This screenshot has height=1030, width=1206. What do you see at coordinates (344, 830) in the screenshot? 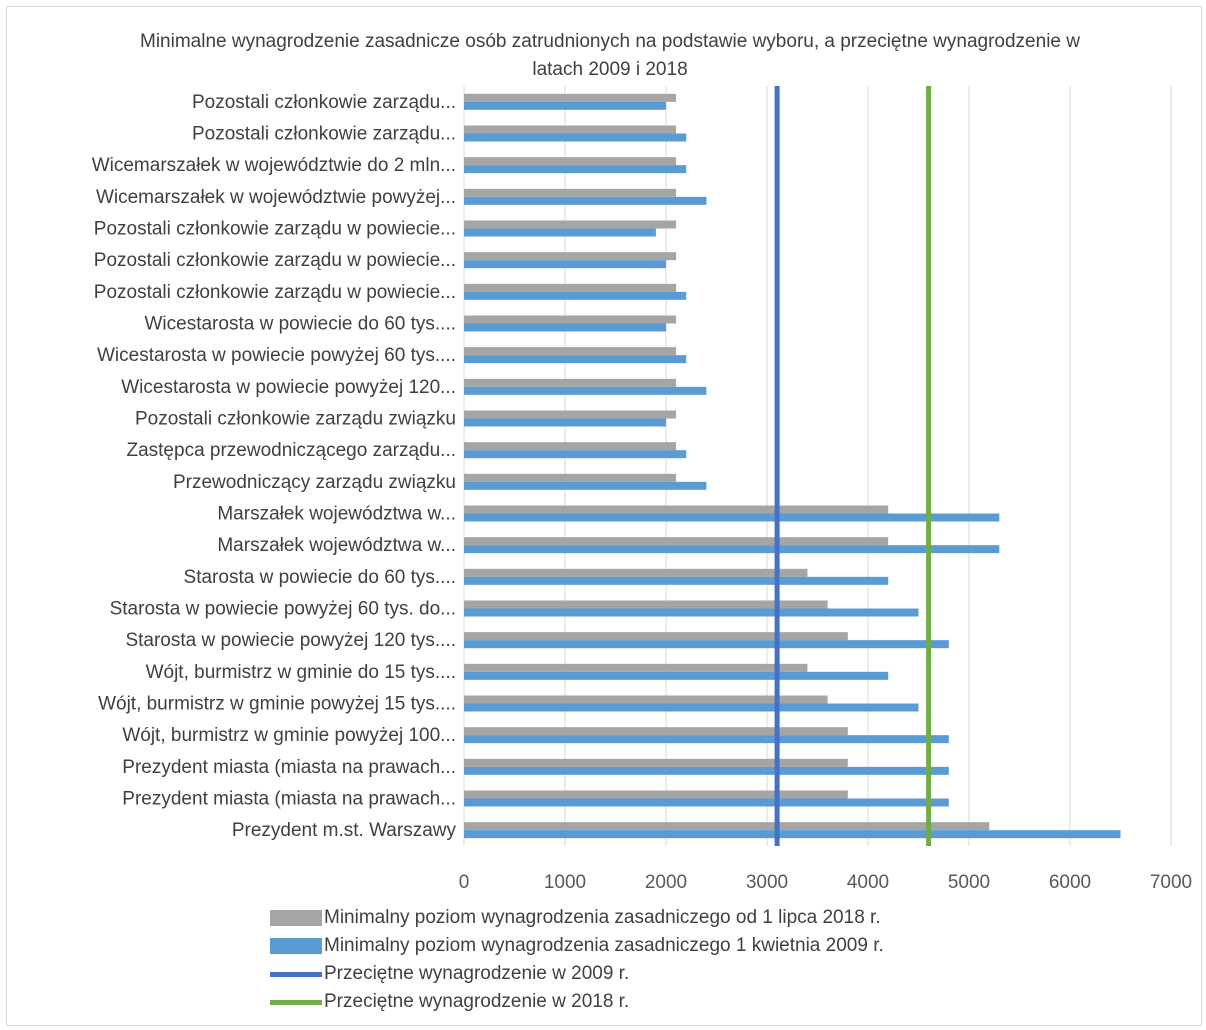
I see `category-label: Prezydent m.st. Warszawy` at bounding box center [344, 830].